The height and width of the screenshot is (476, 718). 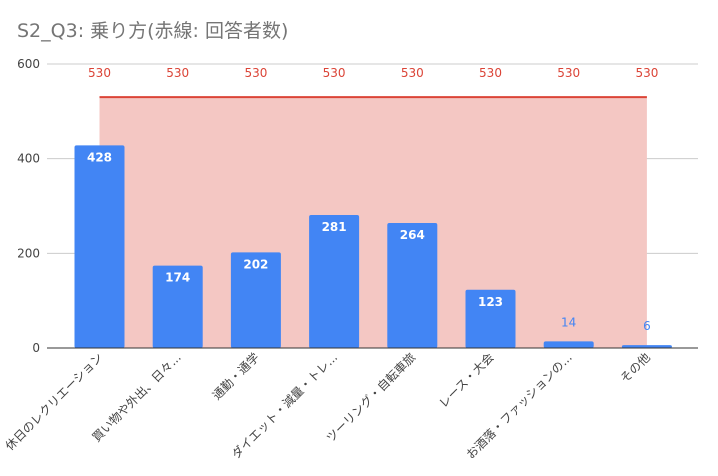 What do you see at coordinates (54, 401) in the screenshot?
I see `x-tick-label: 休日のレクリエーション` at bounding box center [54, 401].